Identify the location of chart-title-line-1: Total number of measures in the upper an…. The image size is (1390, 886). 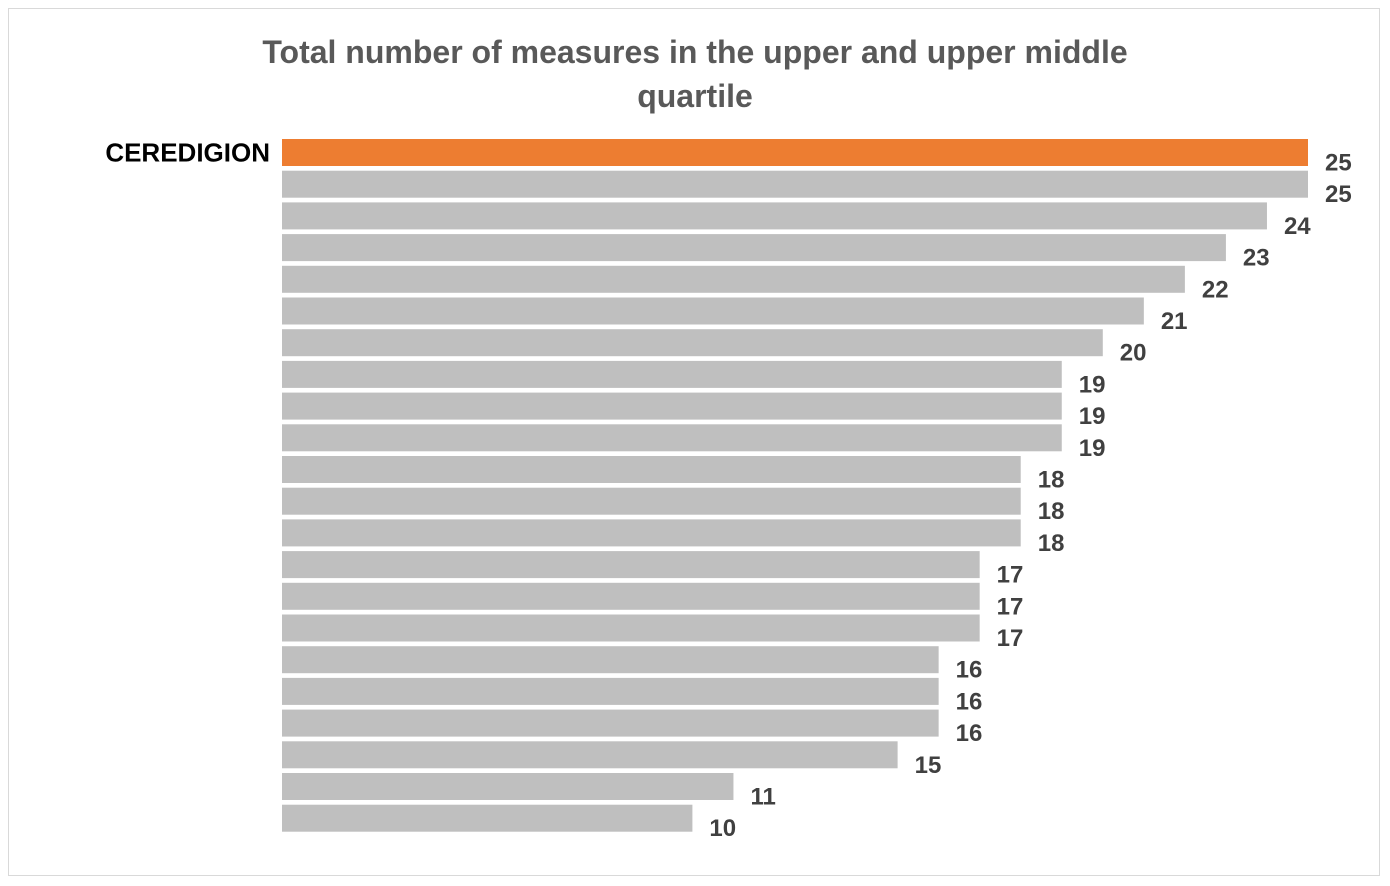
(695, 52).